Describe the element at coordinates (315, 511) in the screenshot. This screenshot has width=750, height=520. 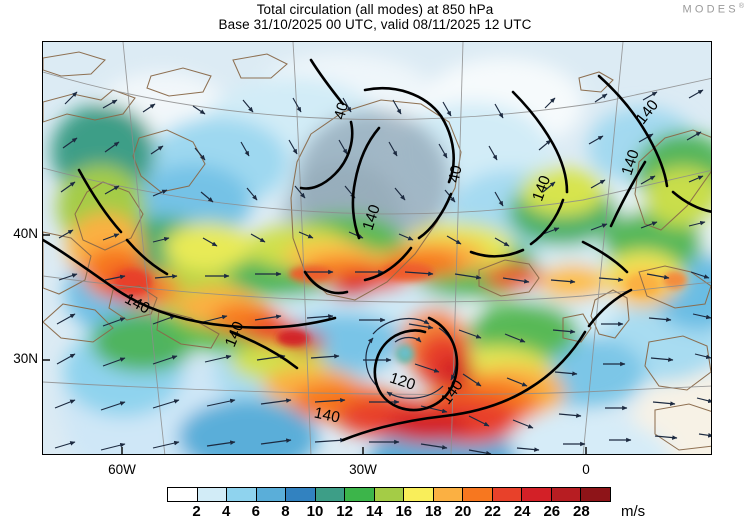
I see `colorbar-tick-label: 10` at that location.